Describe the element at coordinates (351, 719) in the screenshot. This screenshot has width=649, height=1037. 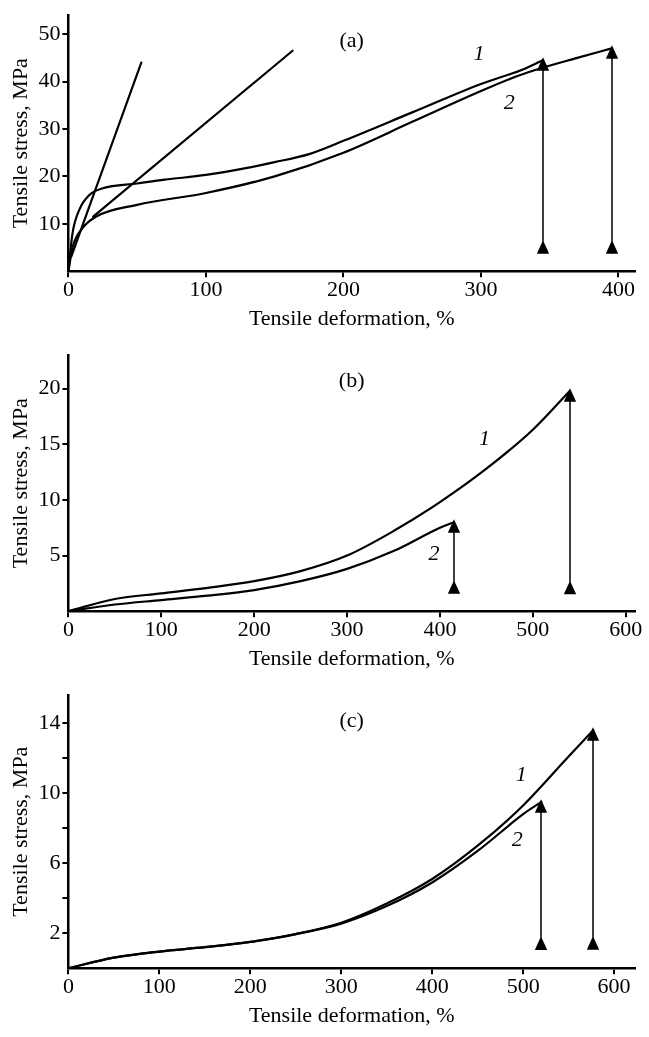
I see `text: (c)` at that location.